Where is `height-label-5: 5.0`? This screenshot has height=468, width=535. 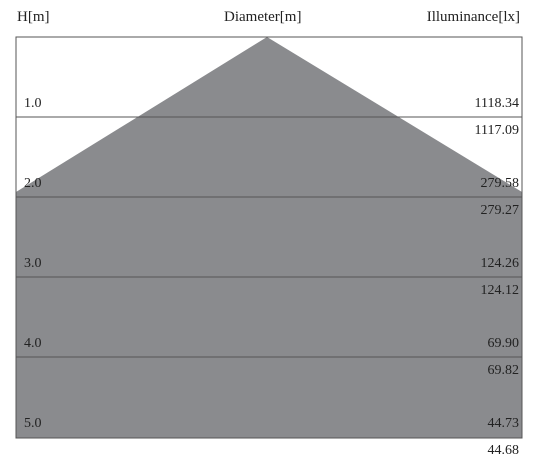 height-label-5: 5.0 is located at coordinates (33, 423).